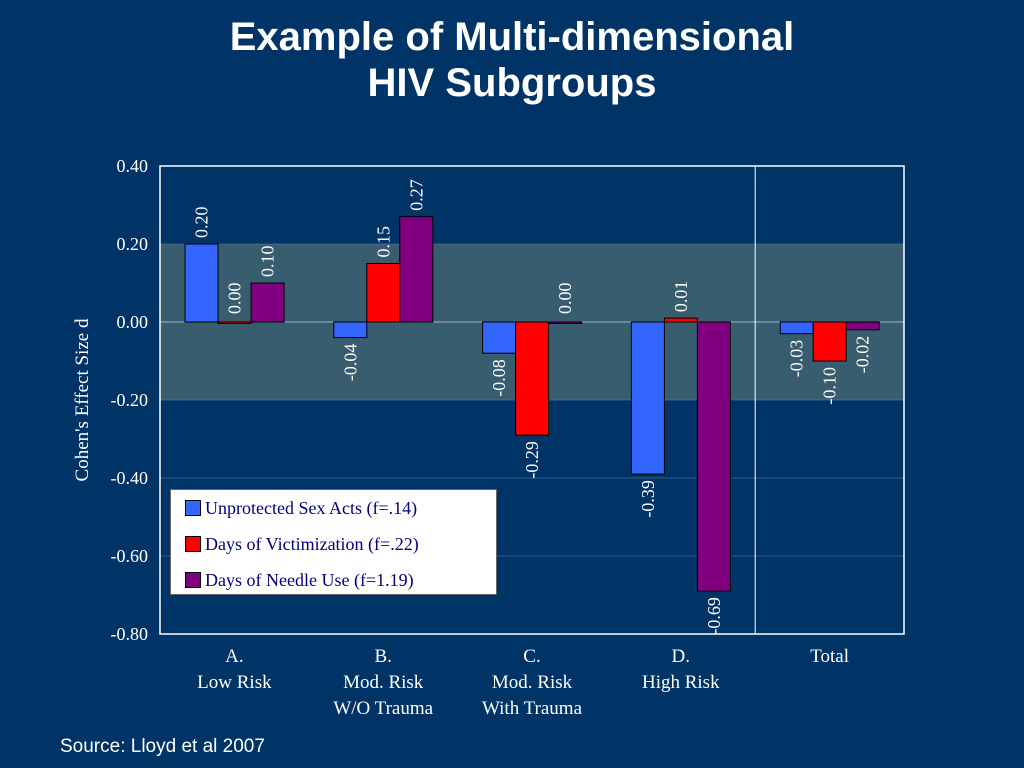 This screenshot has width=1024, height=768. What do you see at coordinates (130, 556) in the screenshot?
I see `y-tick-label: -0.60` at bounding box center [130, 556].